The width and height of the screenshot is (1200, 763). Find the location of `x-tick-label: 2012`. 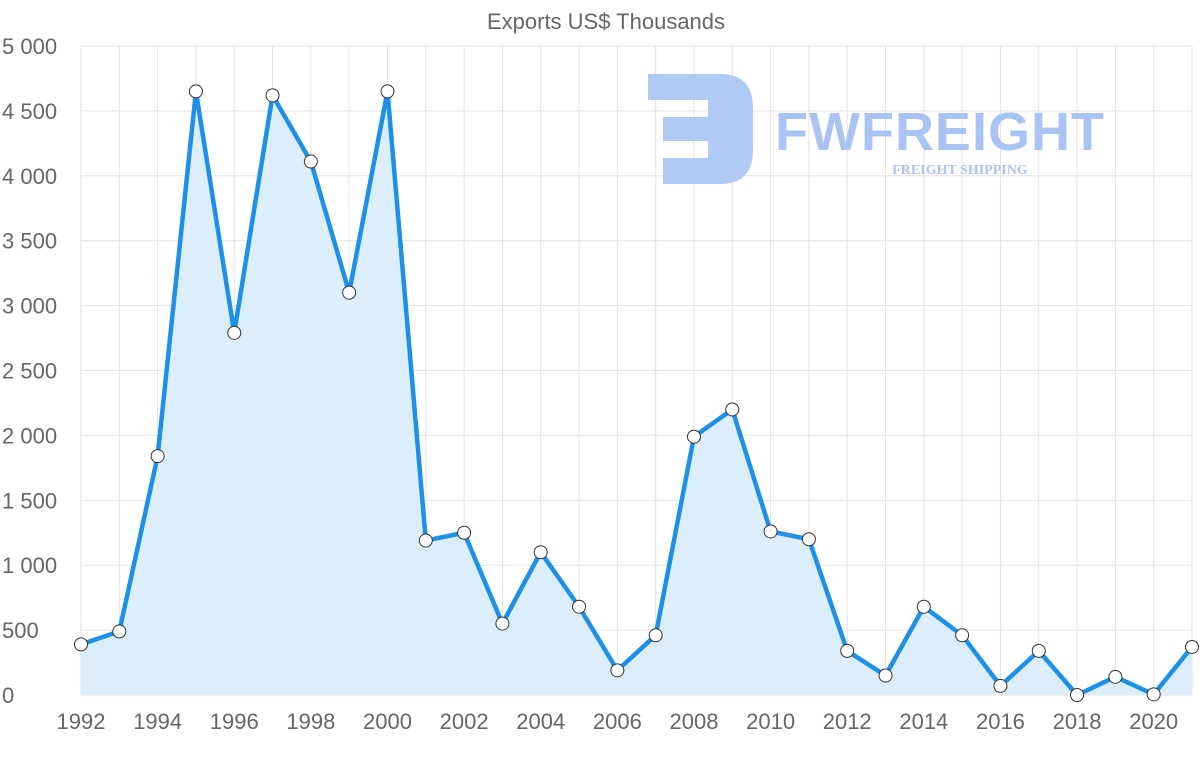

x-tick-label: 2012 is located at coordinates (847, 721).